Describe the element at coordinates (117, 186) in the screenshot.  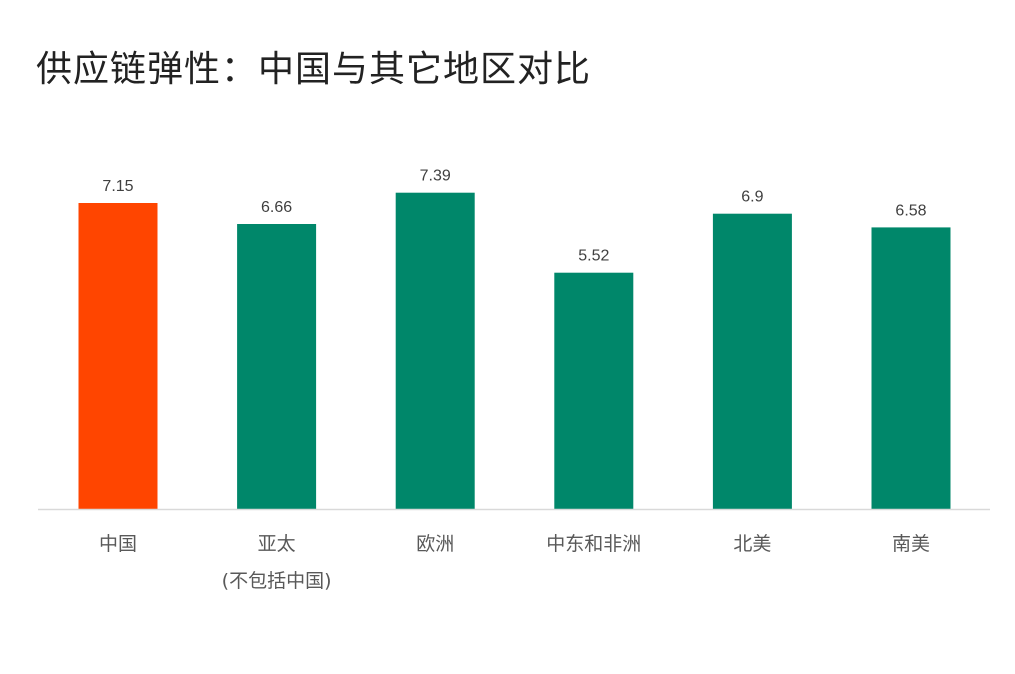
I see `value-label-0: 7.15` at that location.